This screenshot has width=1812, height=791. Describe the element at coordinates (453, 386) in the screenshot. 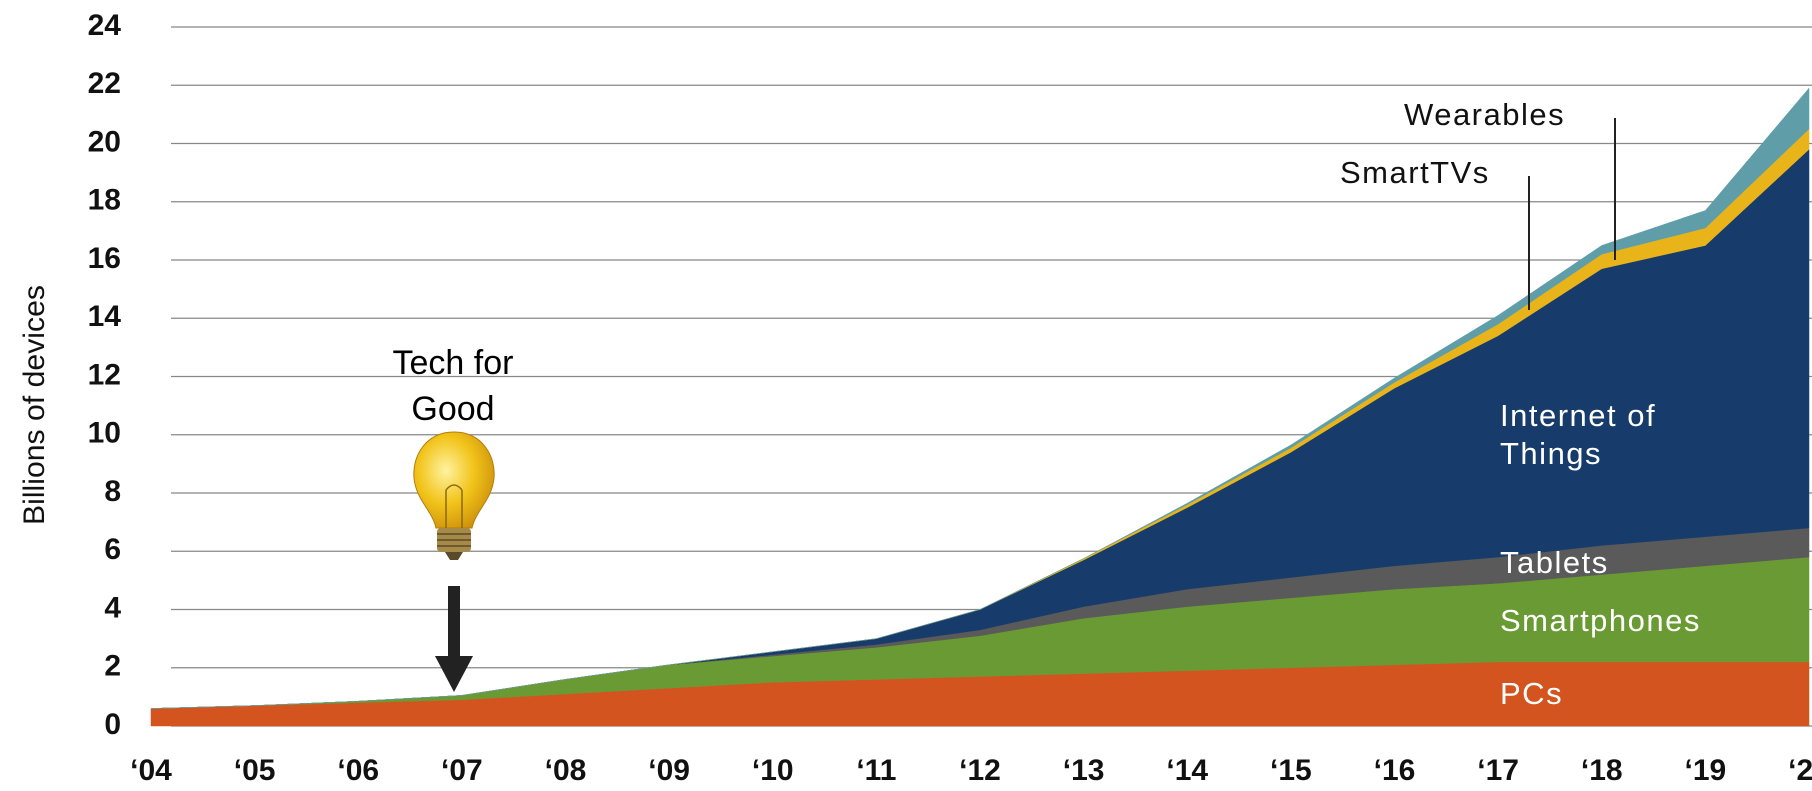

I see `annotation: Tech for Good` at that location.